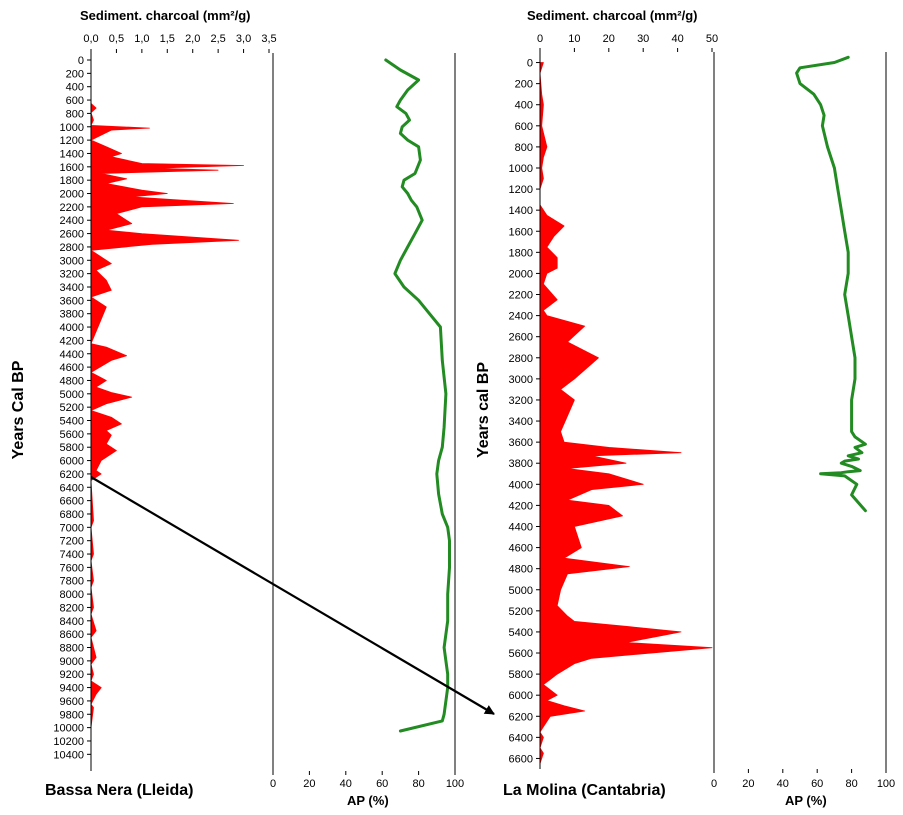 The width and height of the screenshot is (903, 815). What do you see at coordinates (455, 784) in the screenshot?
I see `bassa-nera-ap-x-tick-label: 100` at bounding box center [455, 784].